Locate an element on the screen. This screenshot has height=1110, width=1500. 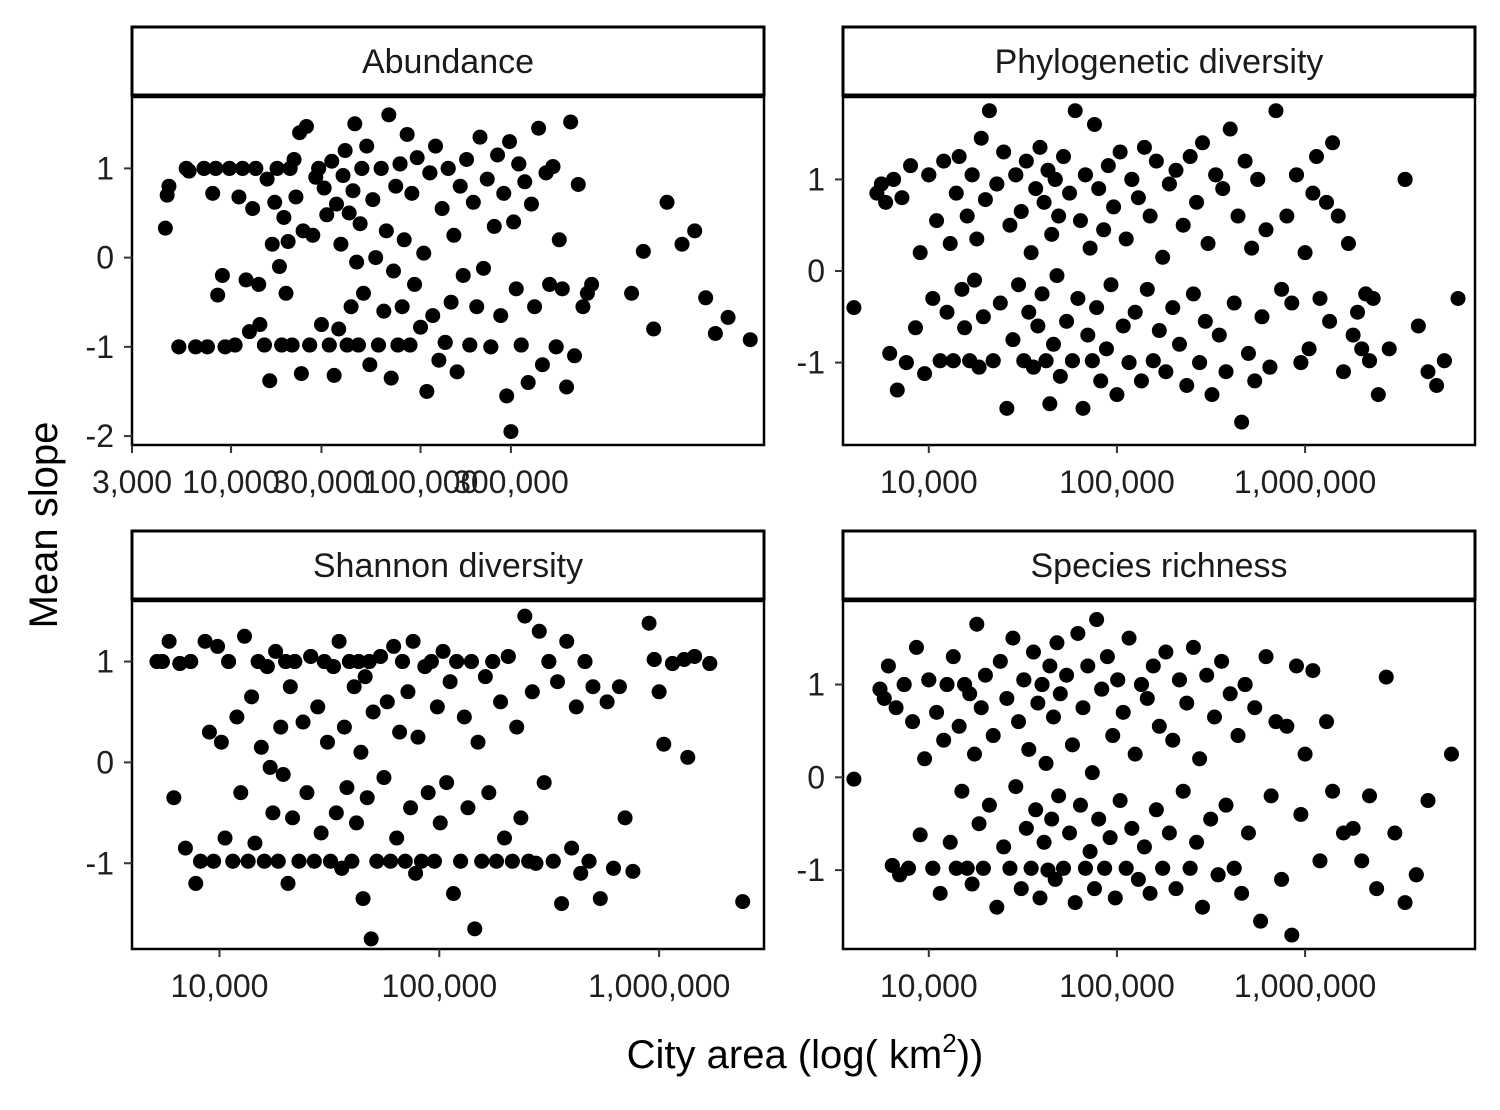
x-tick-label: 10,000 is located at coordinates (929, 986).